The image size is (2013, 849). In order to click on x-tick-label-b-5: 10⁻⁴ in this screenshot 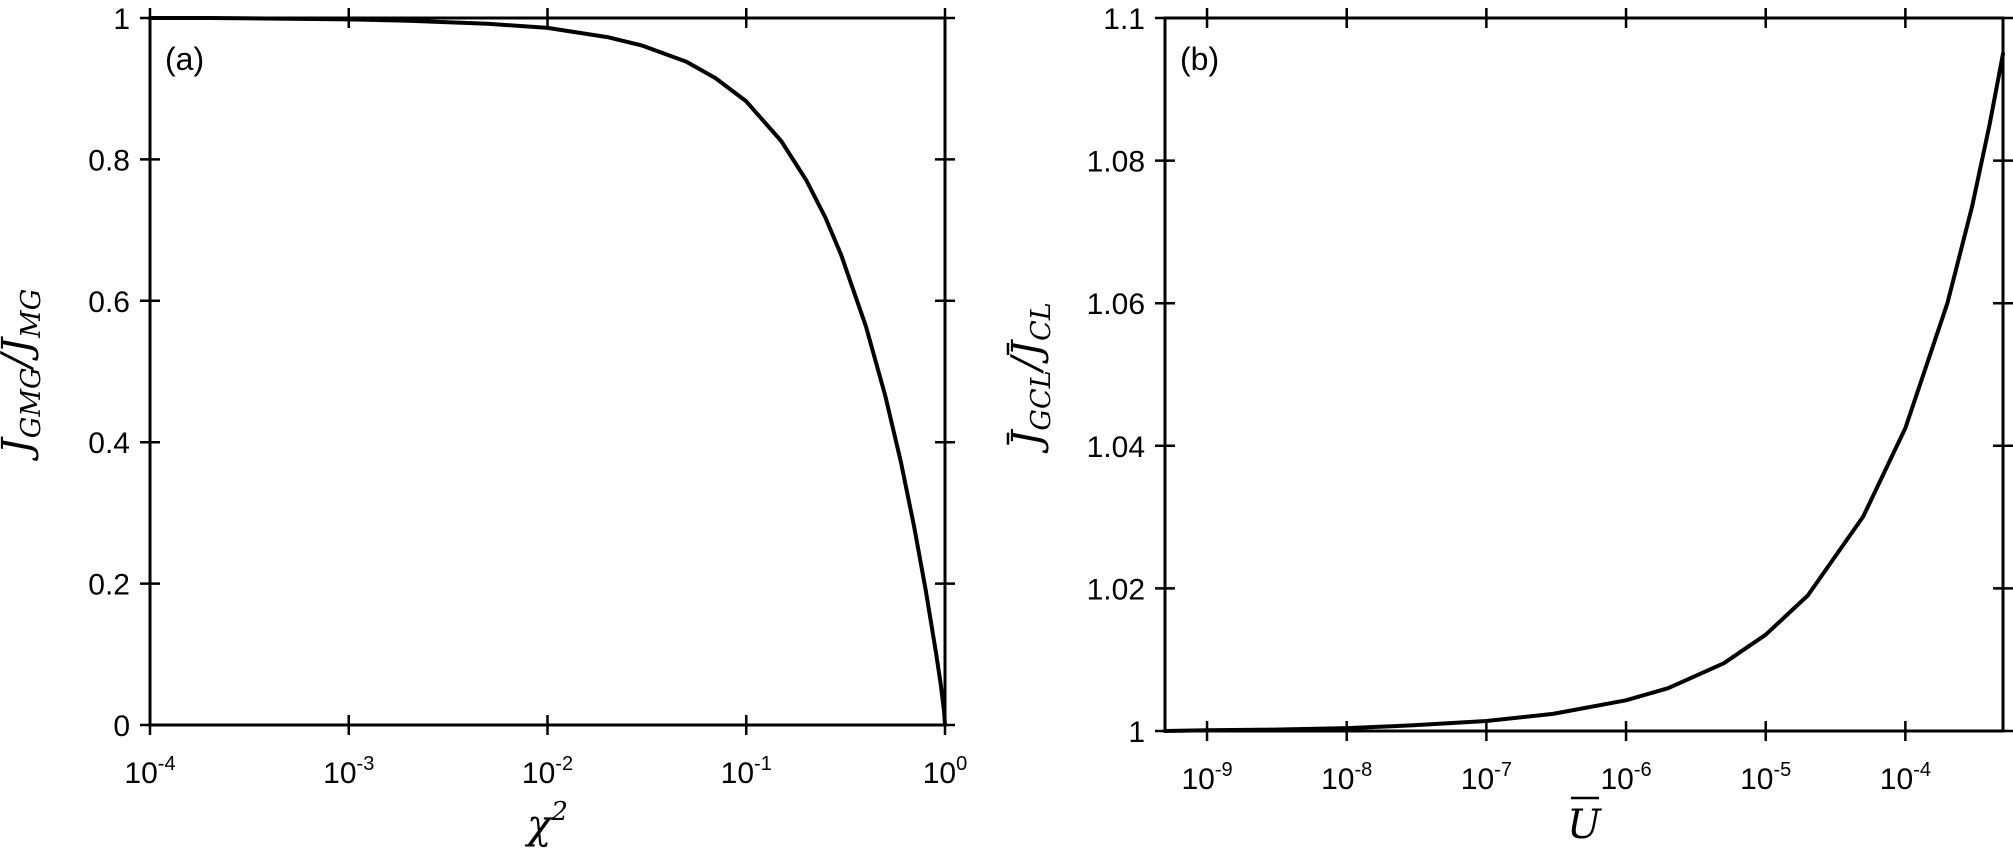, I will do `click(1905, 777)`.